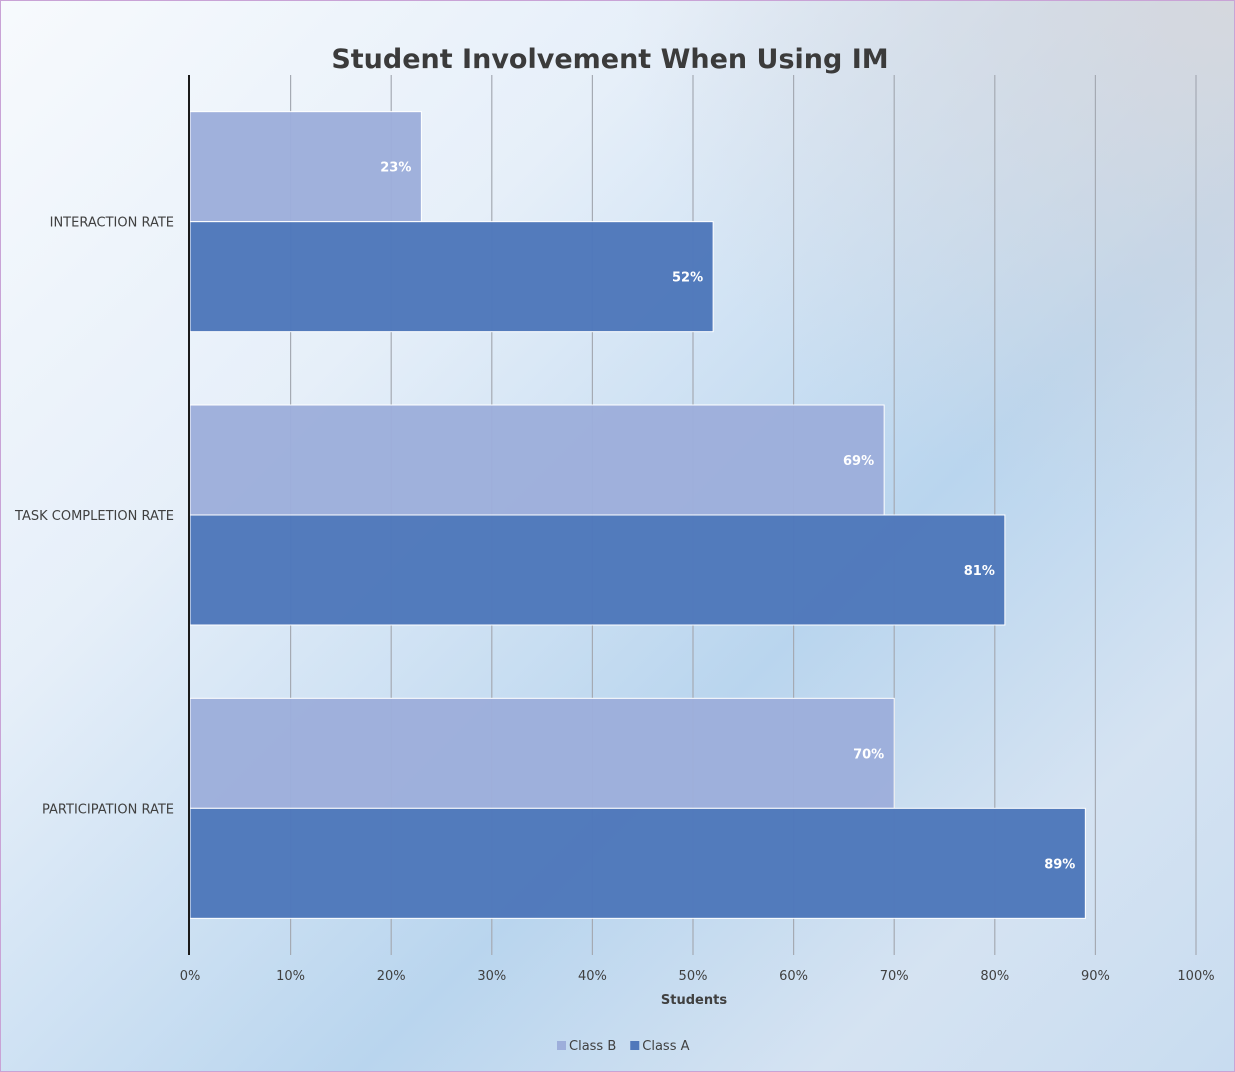 Image resolution: width=1235 pixels, height=1072 pixels. What do you see at coordinates (623, 1046) in the screenshot?
I see `legend: Class B Class A` at bounding box center [623, 1046].